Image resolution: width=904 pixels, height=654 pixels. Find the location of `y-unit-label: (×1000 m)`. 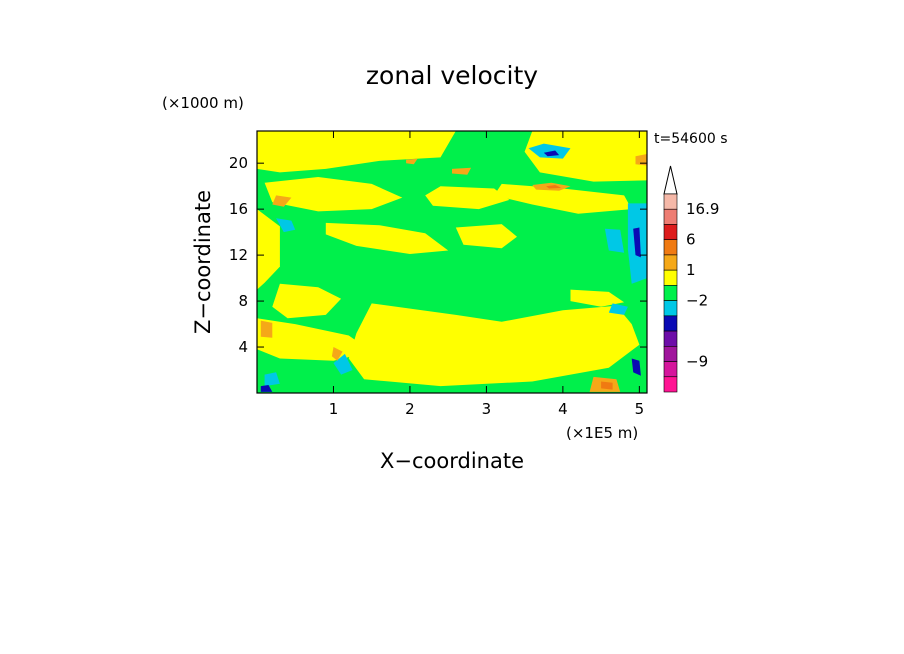

y-unit-label: (×1000 m) is located at coordinates (203, 103).